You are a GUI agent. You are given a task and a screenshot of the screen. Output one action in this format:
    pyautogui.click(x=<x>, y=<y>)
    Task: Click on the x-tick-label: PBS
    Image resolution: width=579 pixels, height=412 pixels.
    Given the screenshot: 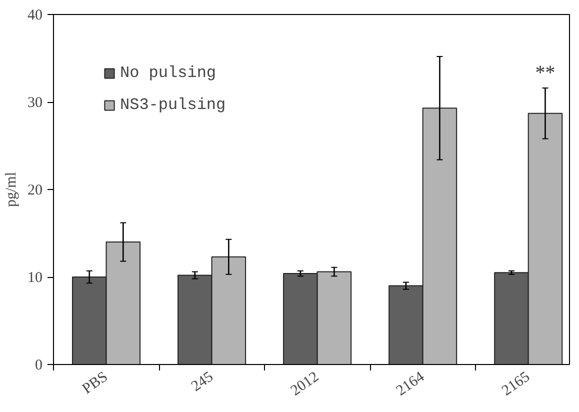 What is the action you would take?
    pyautogui.click(x=95, y=383)
    